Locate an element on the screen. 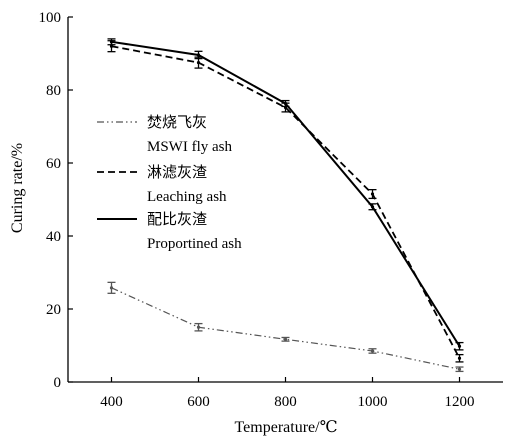  y-axis-label: Curing rate/% is located at coordinates (17, 188).